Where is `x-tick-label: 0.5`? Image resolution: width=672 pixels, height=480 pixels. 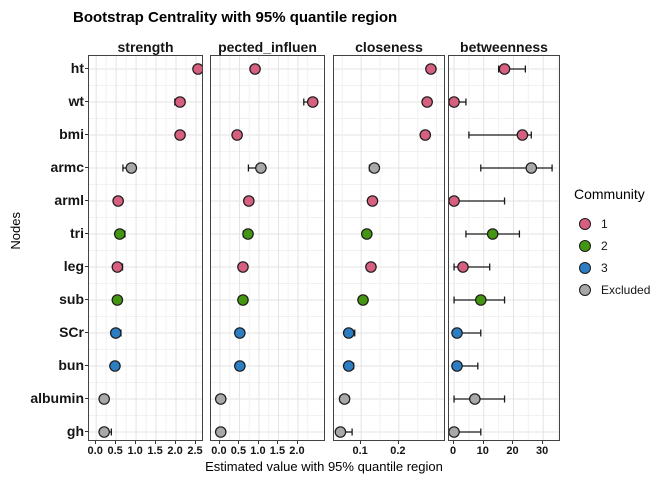
x-tick-label: 0.5 is located at coordinates (238, 451).